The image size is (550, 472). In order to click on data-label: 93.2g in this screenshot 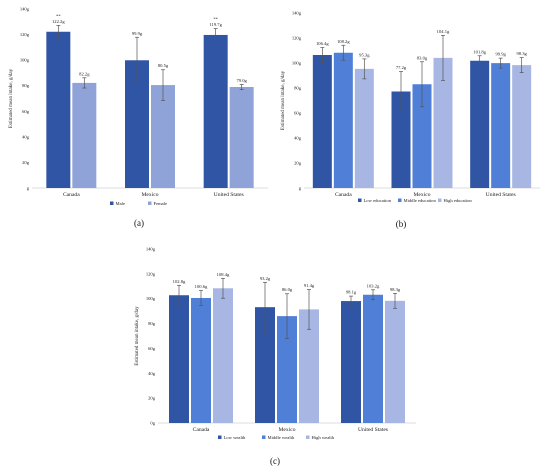, I will do `click(265, 278)`.